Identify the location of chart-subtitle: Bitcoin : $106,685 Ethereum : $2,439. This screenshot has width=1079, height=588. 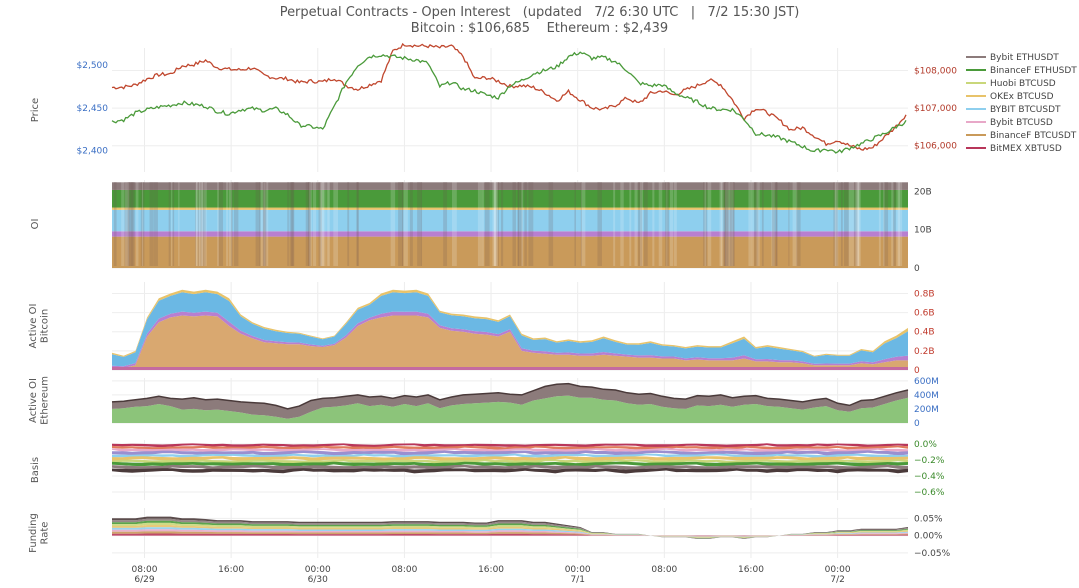
(539, 28).